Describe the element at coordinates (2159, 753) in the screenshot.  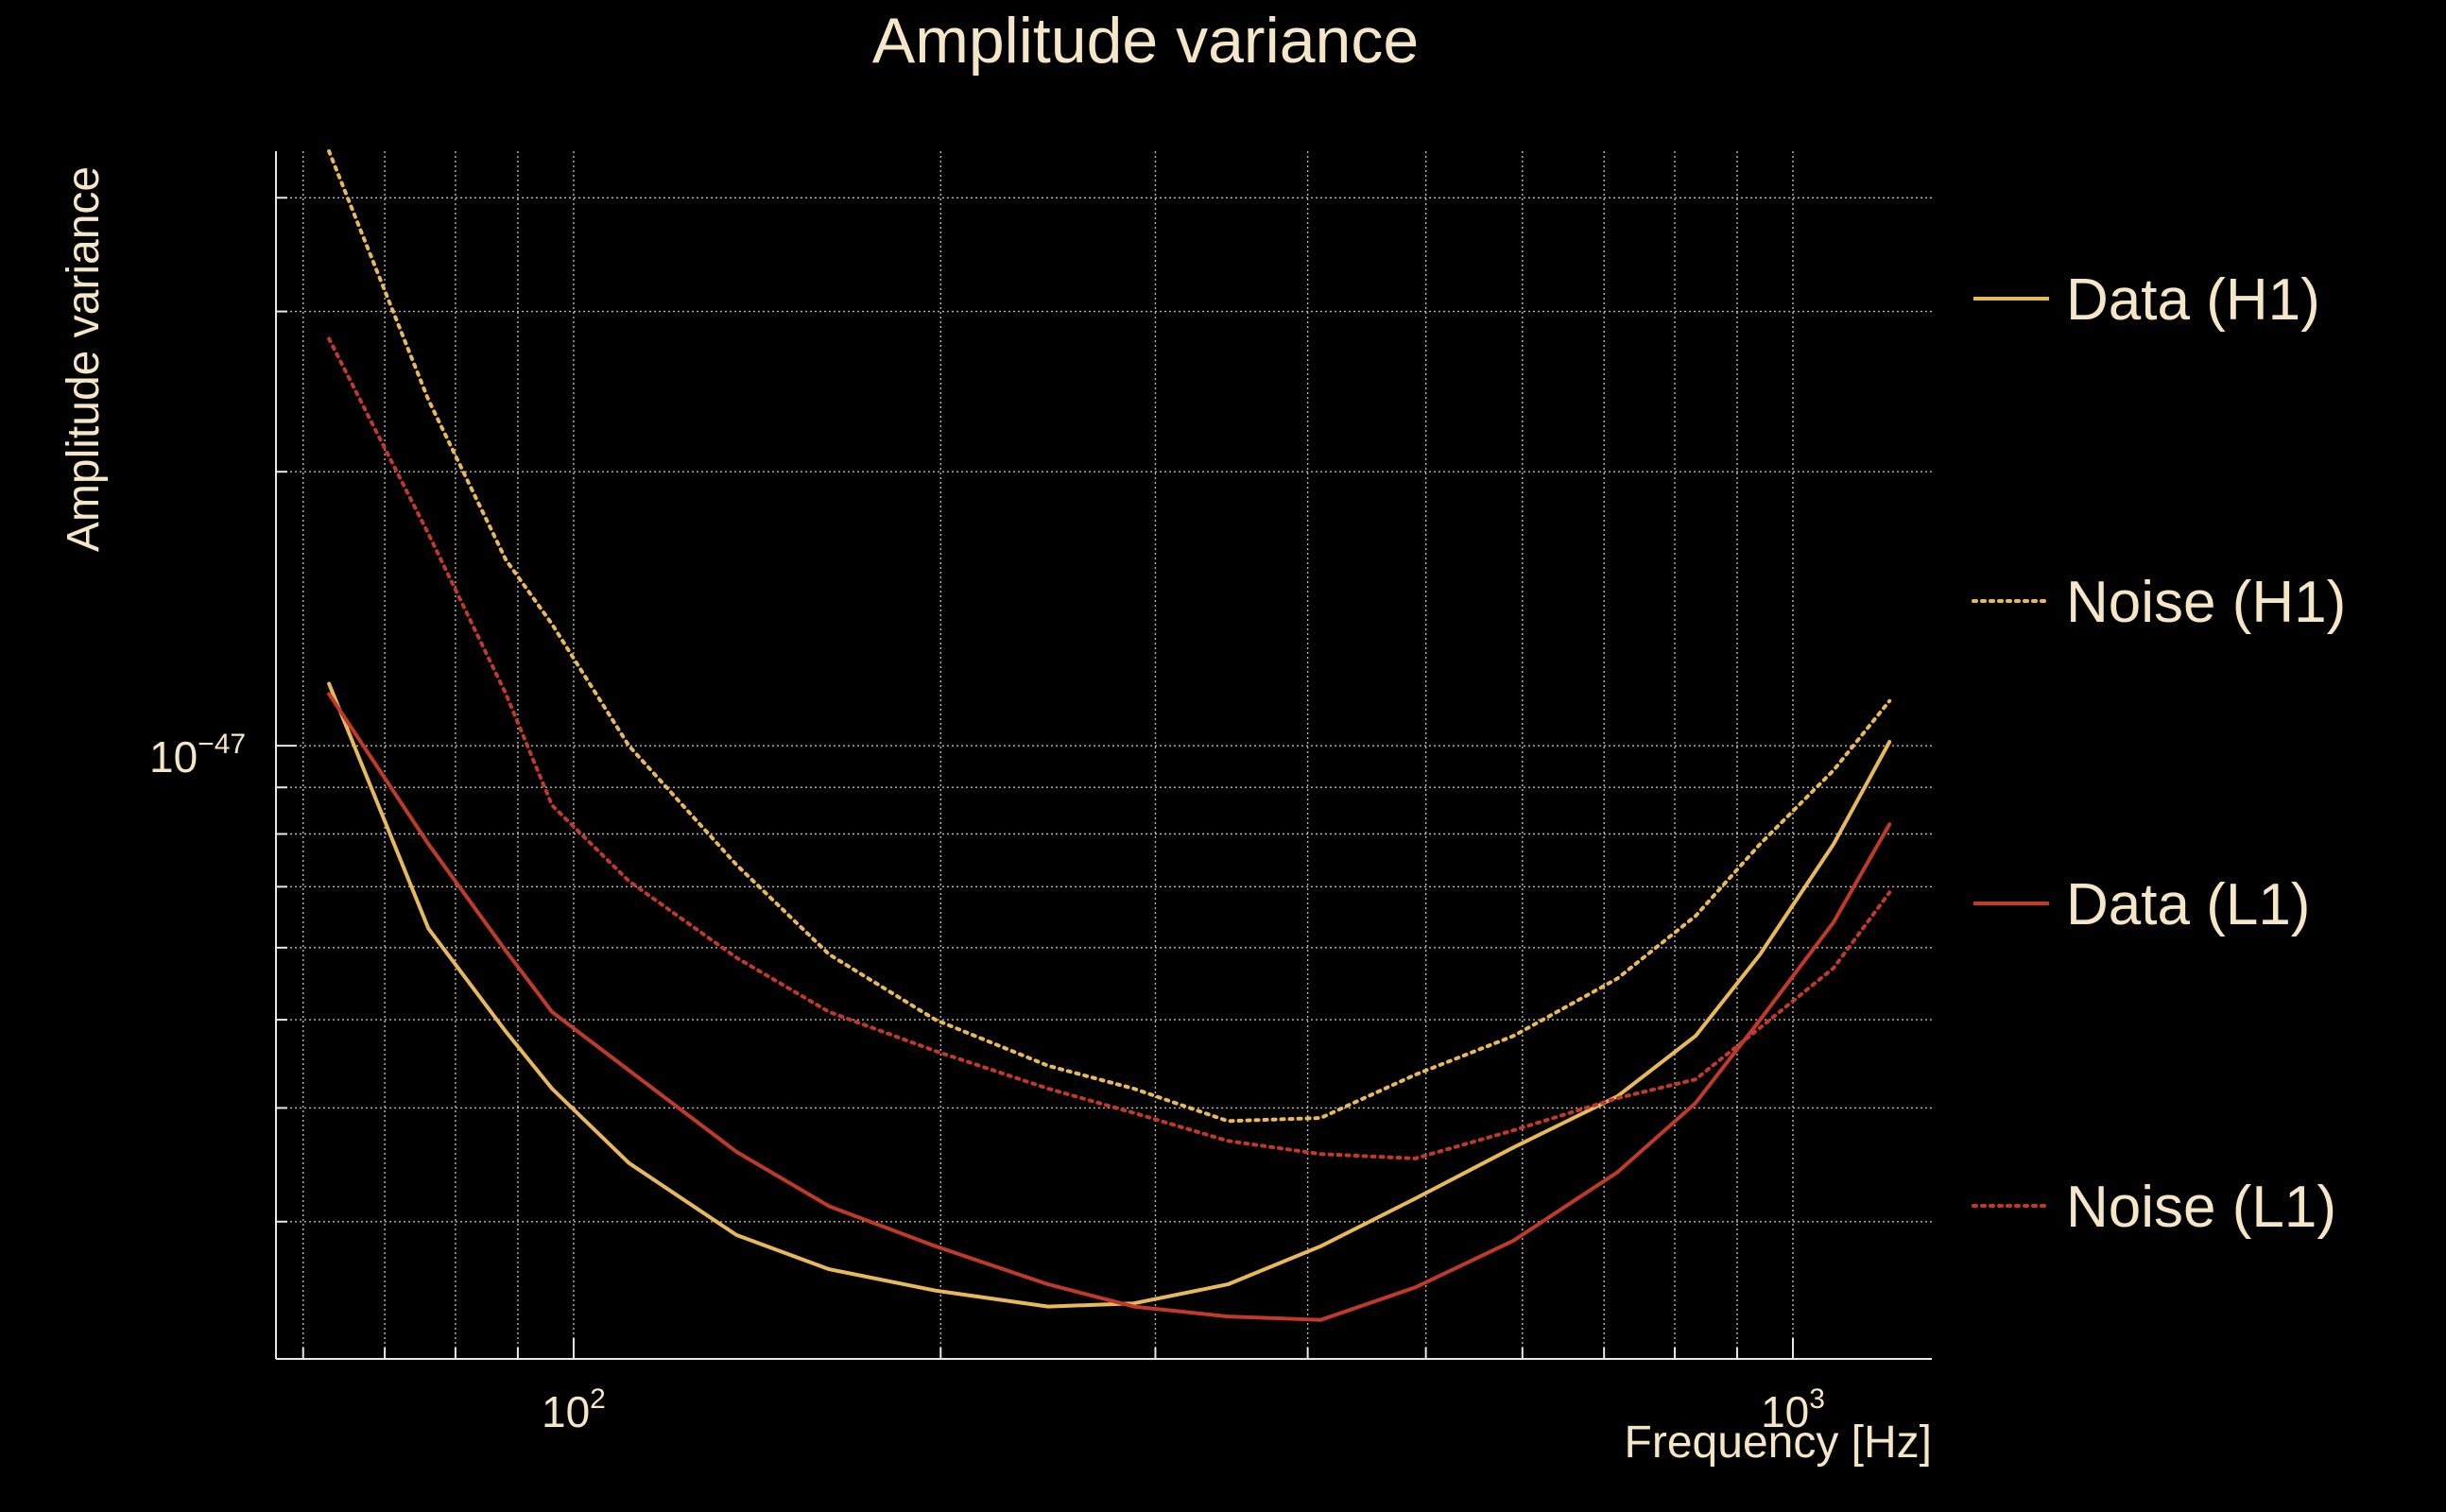
I see `legend: Data (H1) Noise (H1) Data (L1) Noise (L1)` at that location.